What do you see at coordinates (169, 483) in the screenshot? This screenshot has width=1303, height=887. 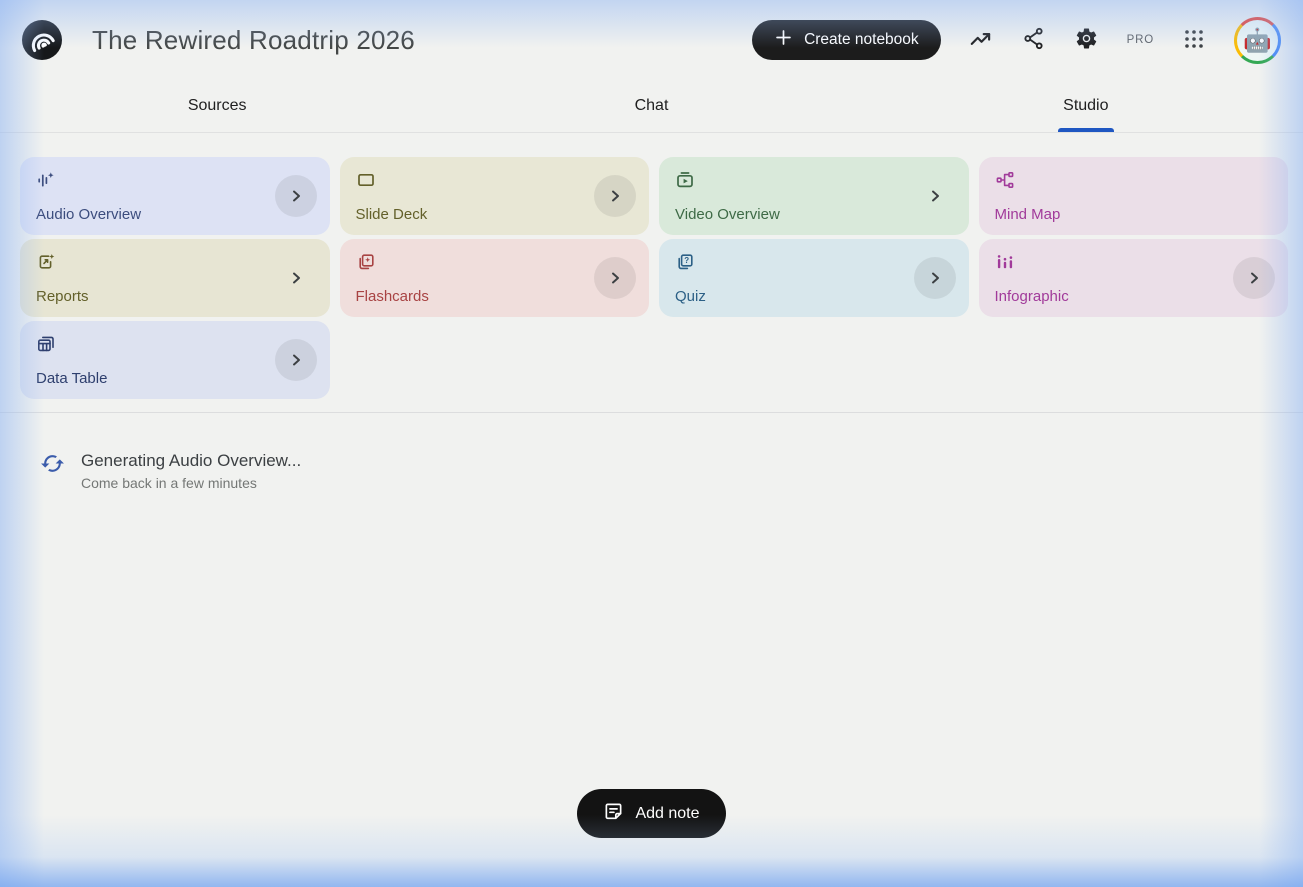 I see `status-subtitle: Come back in a few minutes` at bounding box center [169, 483].